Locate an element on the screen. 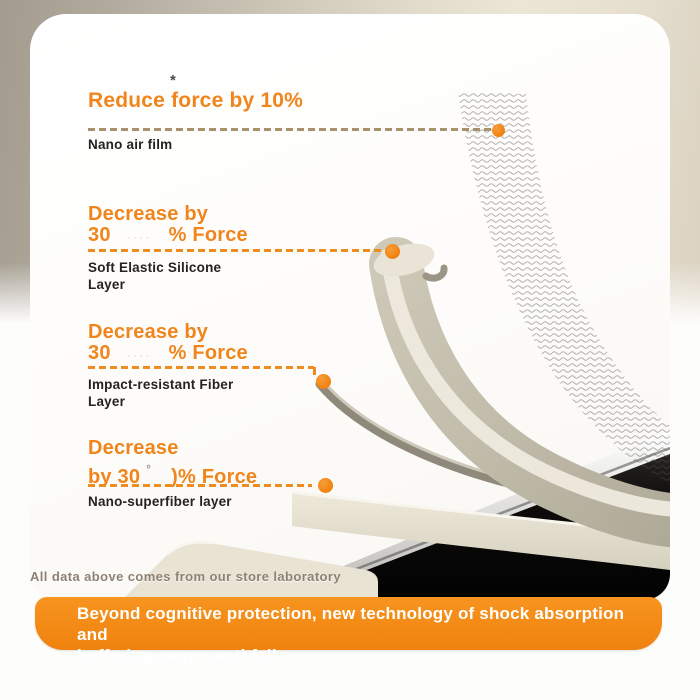  label-name: Nano-superfiber layer is located at coordinates (160, 501).